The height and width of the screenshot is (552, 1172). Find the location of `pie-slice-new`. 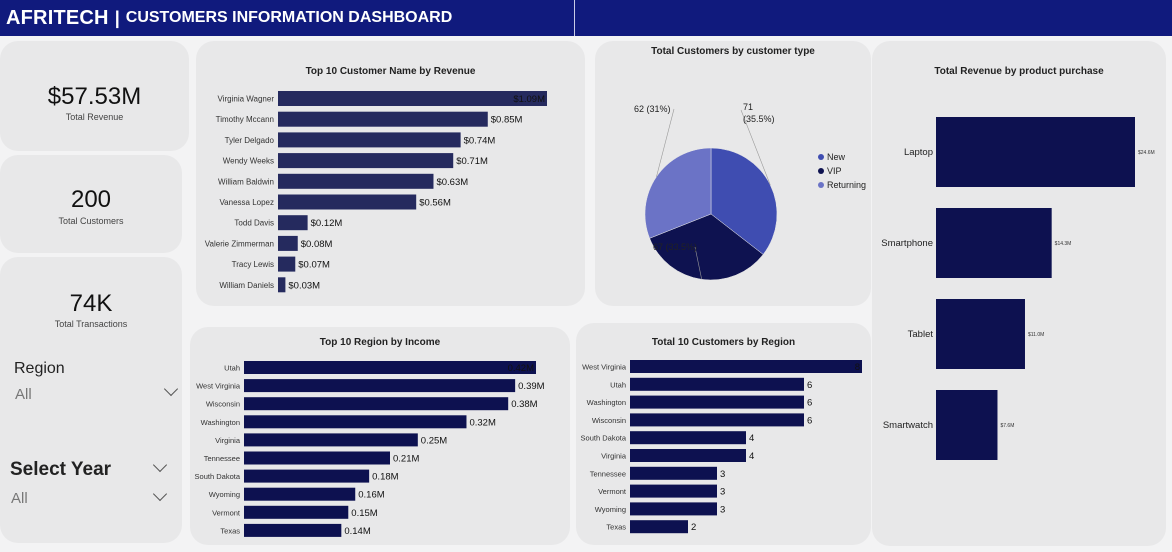

pie-slice-new is located at coordinates (744, 201).